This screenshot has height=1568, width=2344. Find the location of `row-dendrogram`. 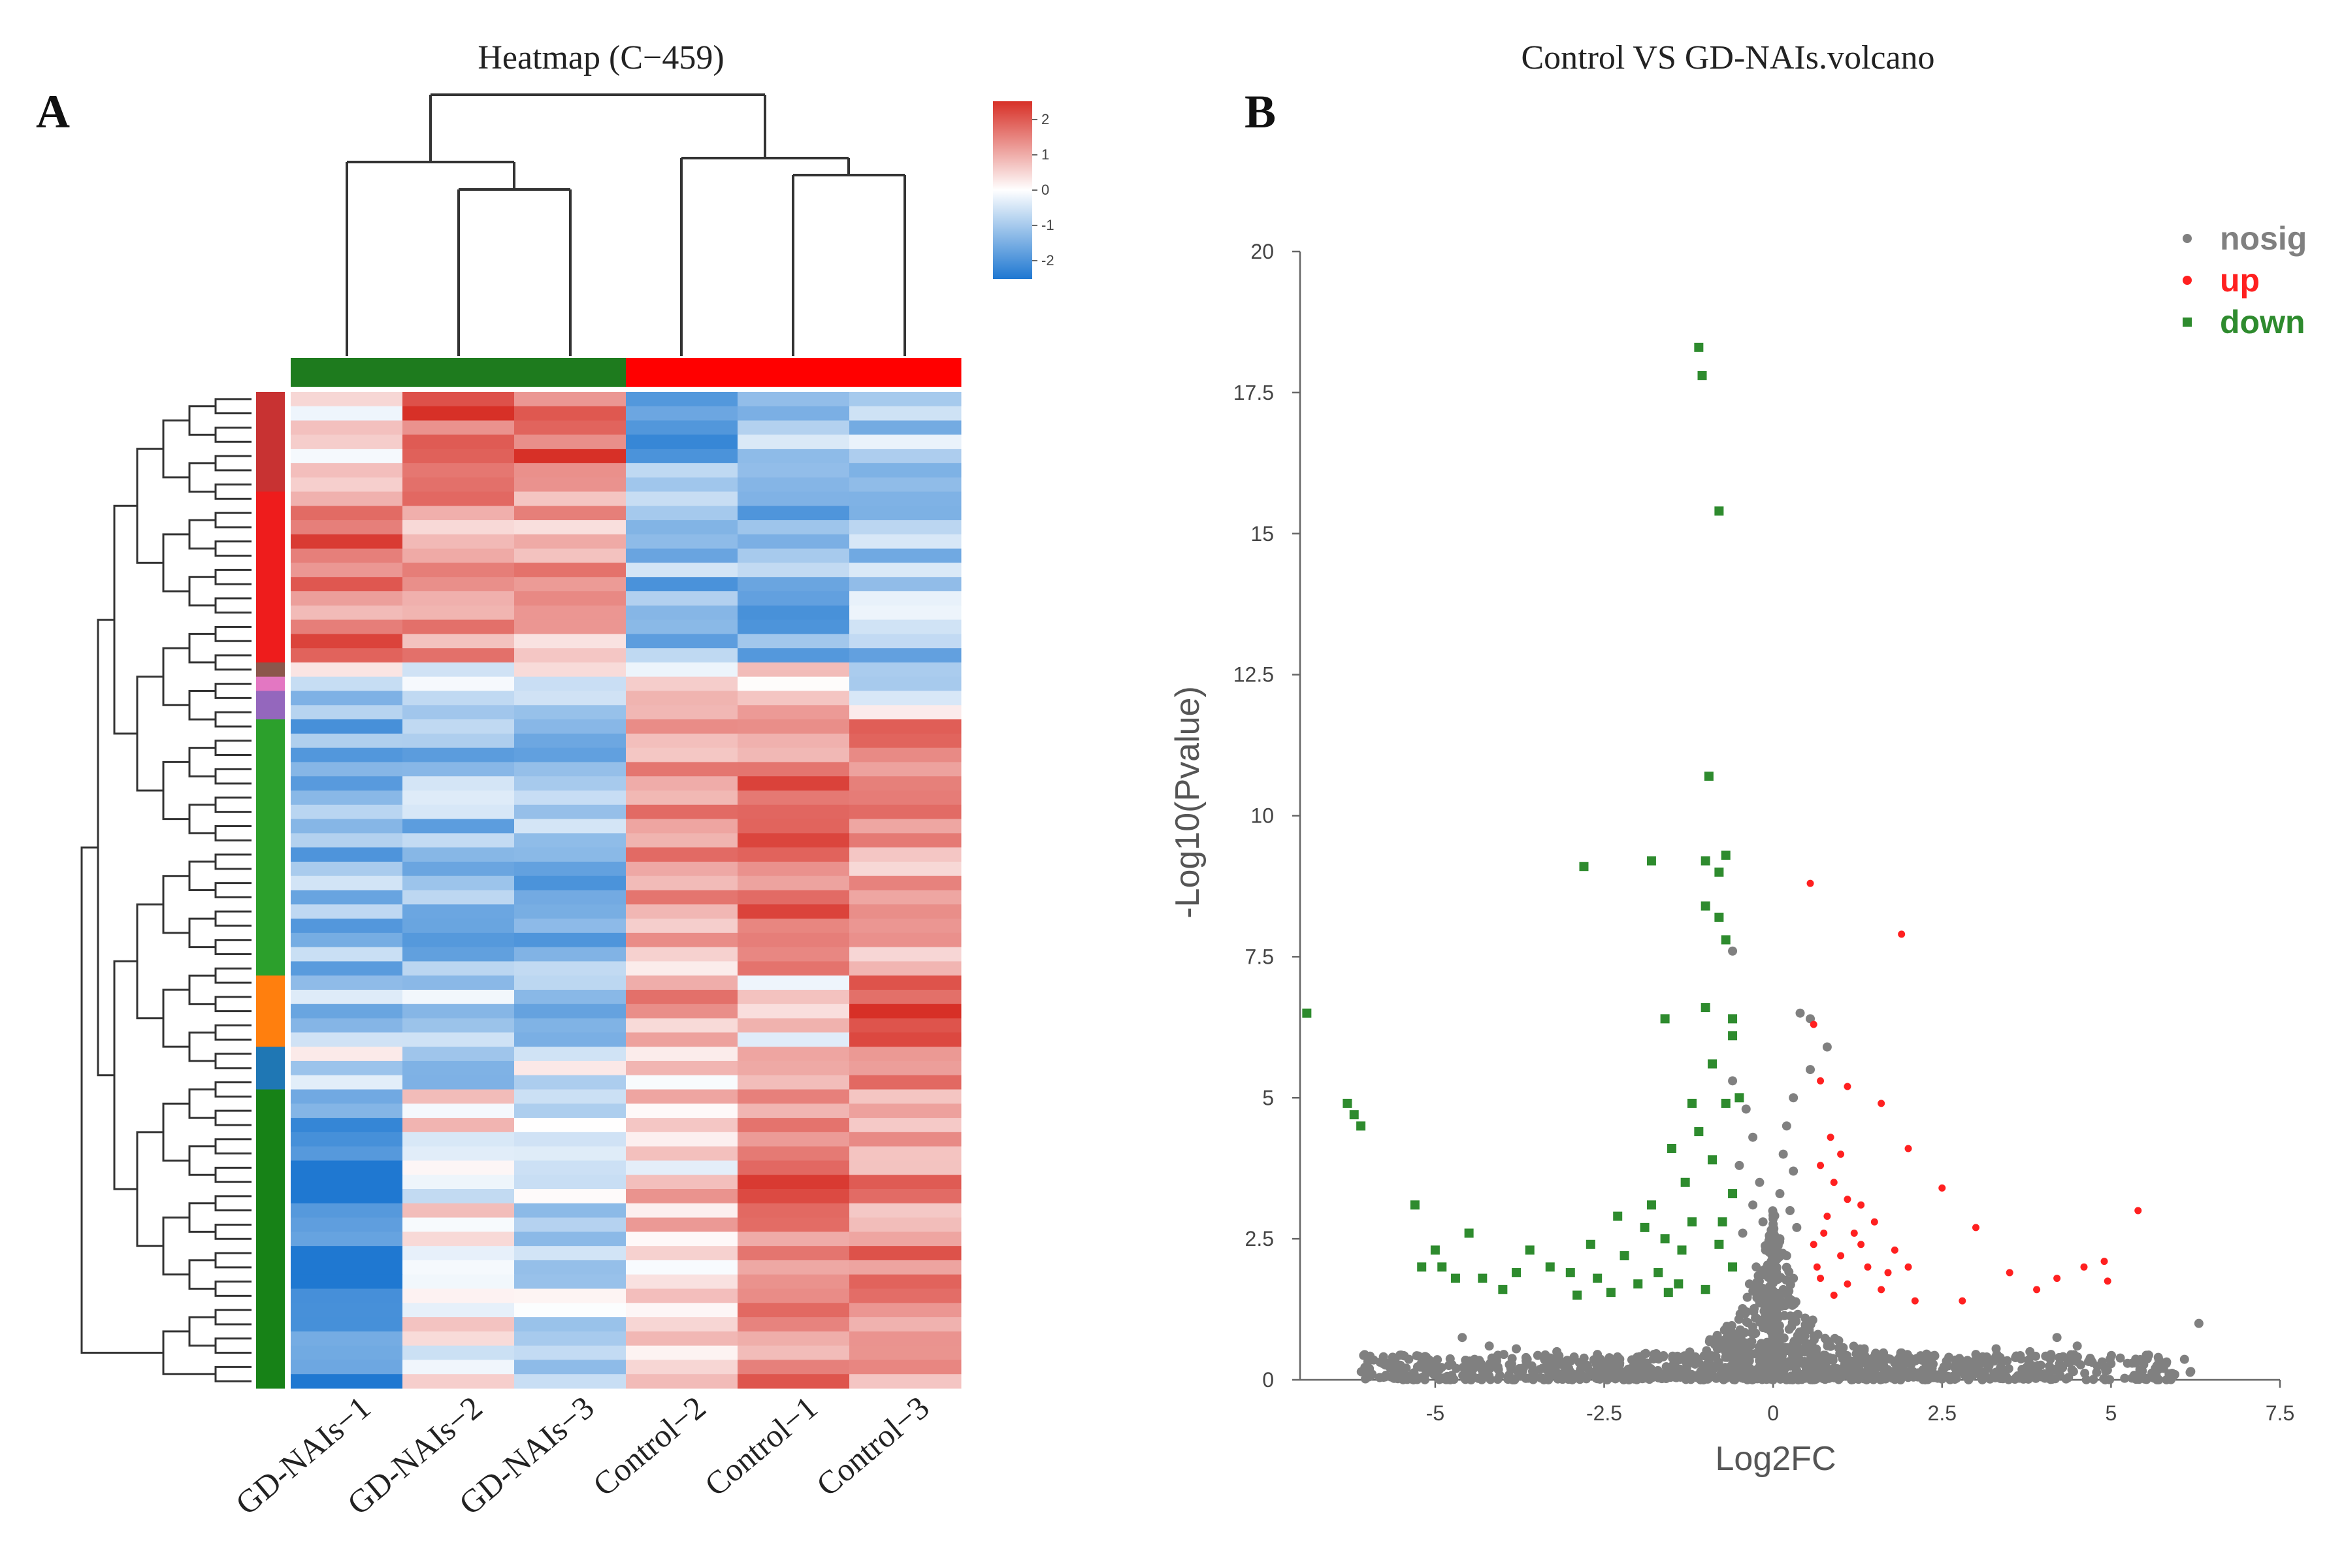

row-dendrogram is located at coordinates (166, 890).